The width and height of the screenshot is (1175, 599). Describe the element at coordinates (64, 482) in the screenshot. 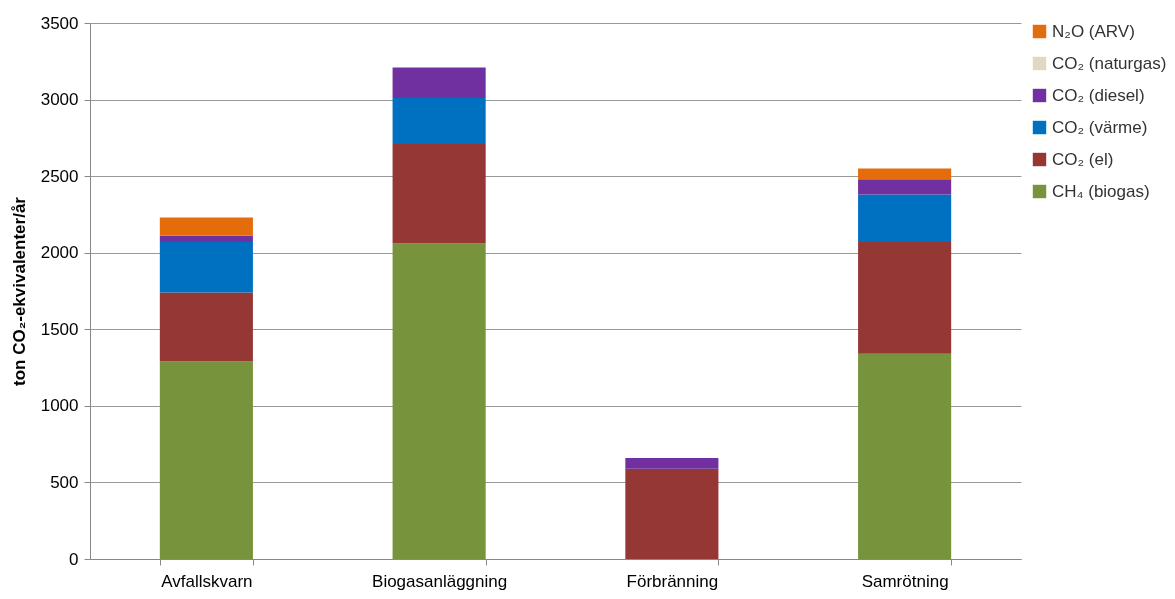

I see `y-tick-label: 500` at that location.